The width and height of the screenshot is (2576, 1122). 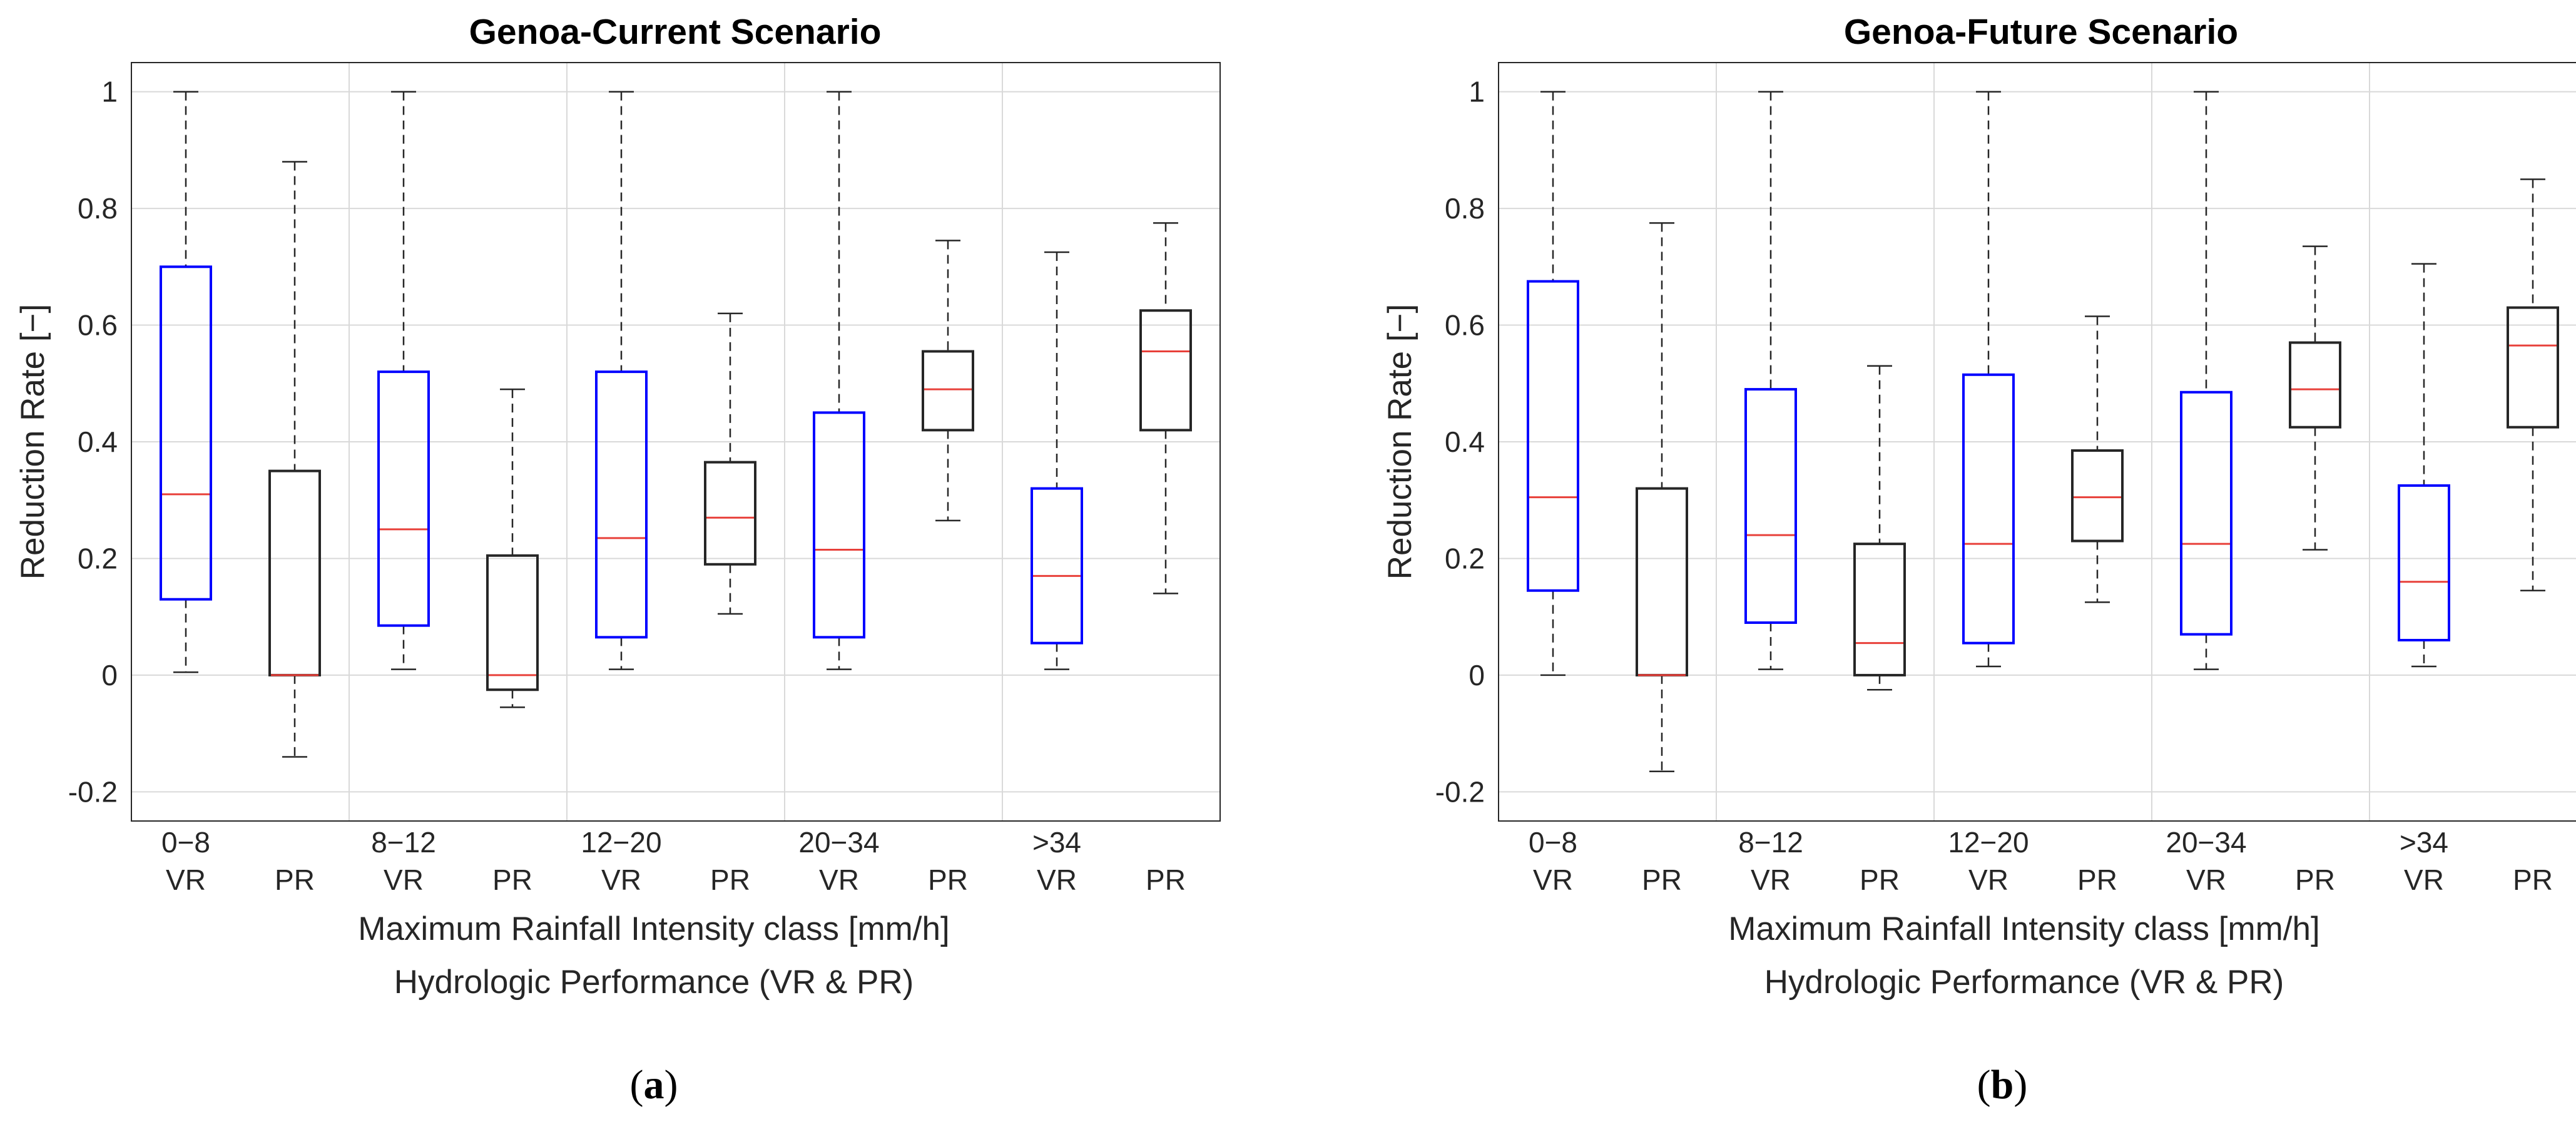 I want to click on chart-title: Genoa-Current Scenario, so click(x=675, y=32).